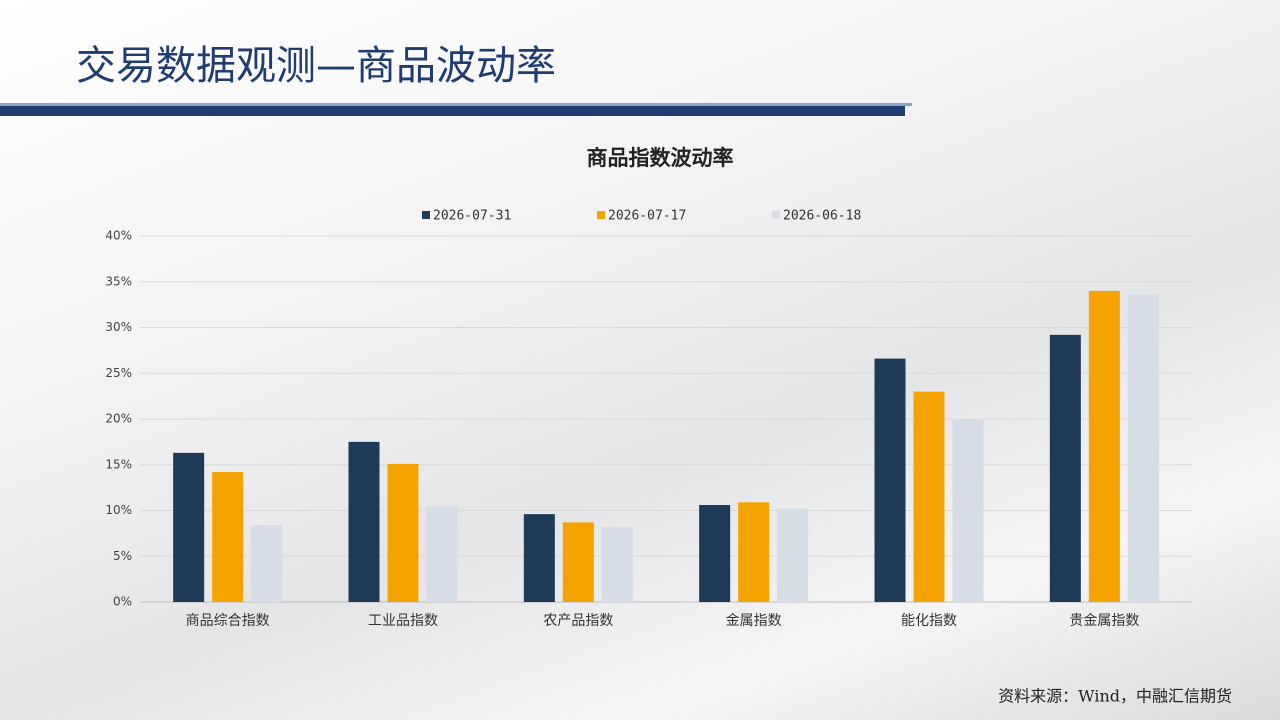 This screenshot has width=1280, height=720. What do you see at coordinates (403, 621) in the screenshot?
I see `x-tick-label: 工业品指数` at bounding box center [403, 621].